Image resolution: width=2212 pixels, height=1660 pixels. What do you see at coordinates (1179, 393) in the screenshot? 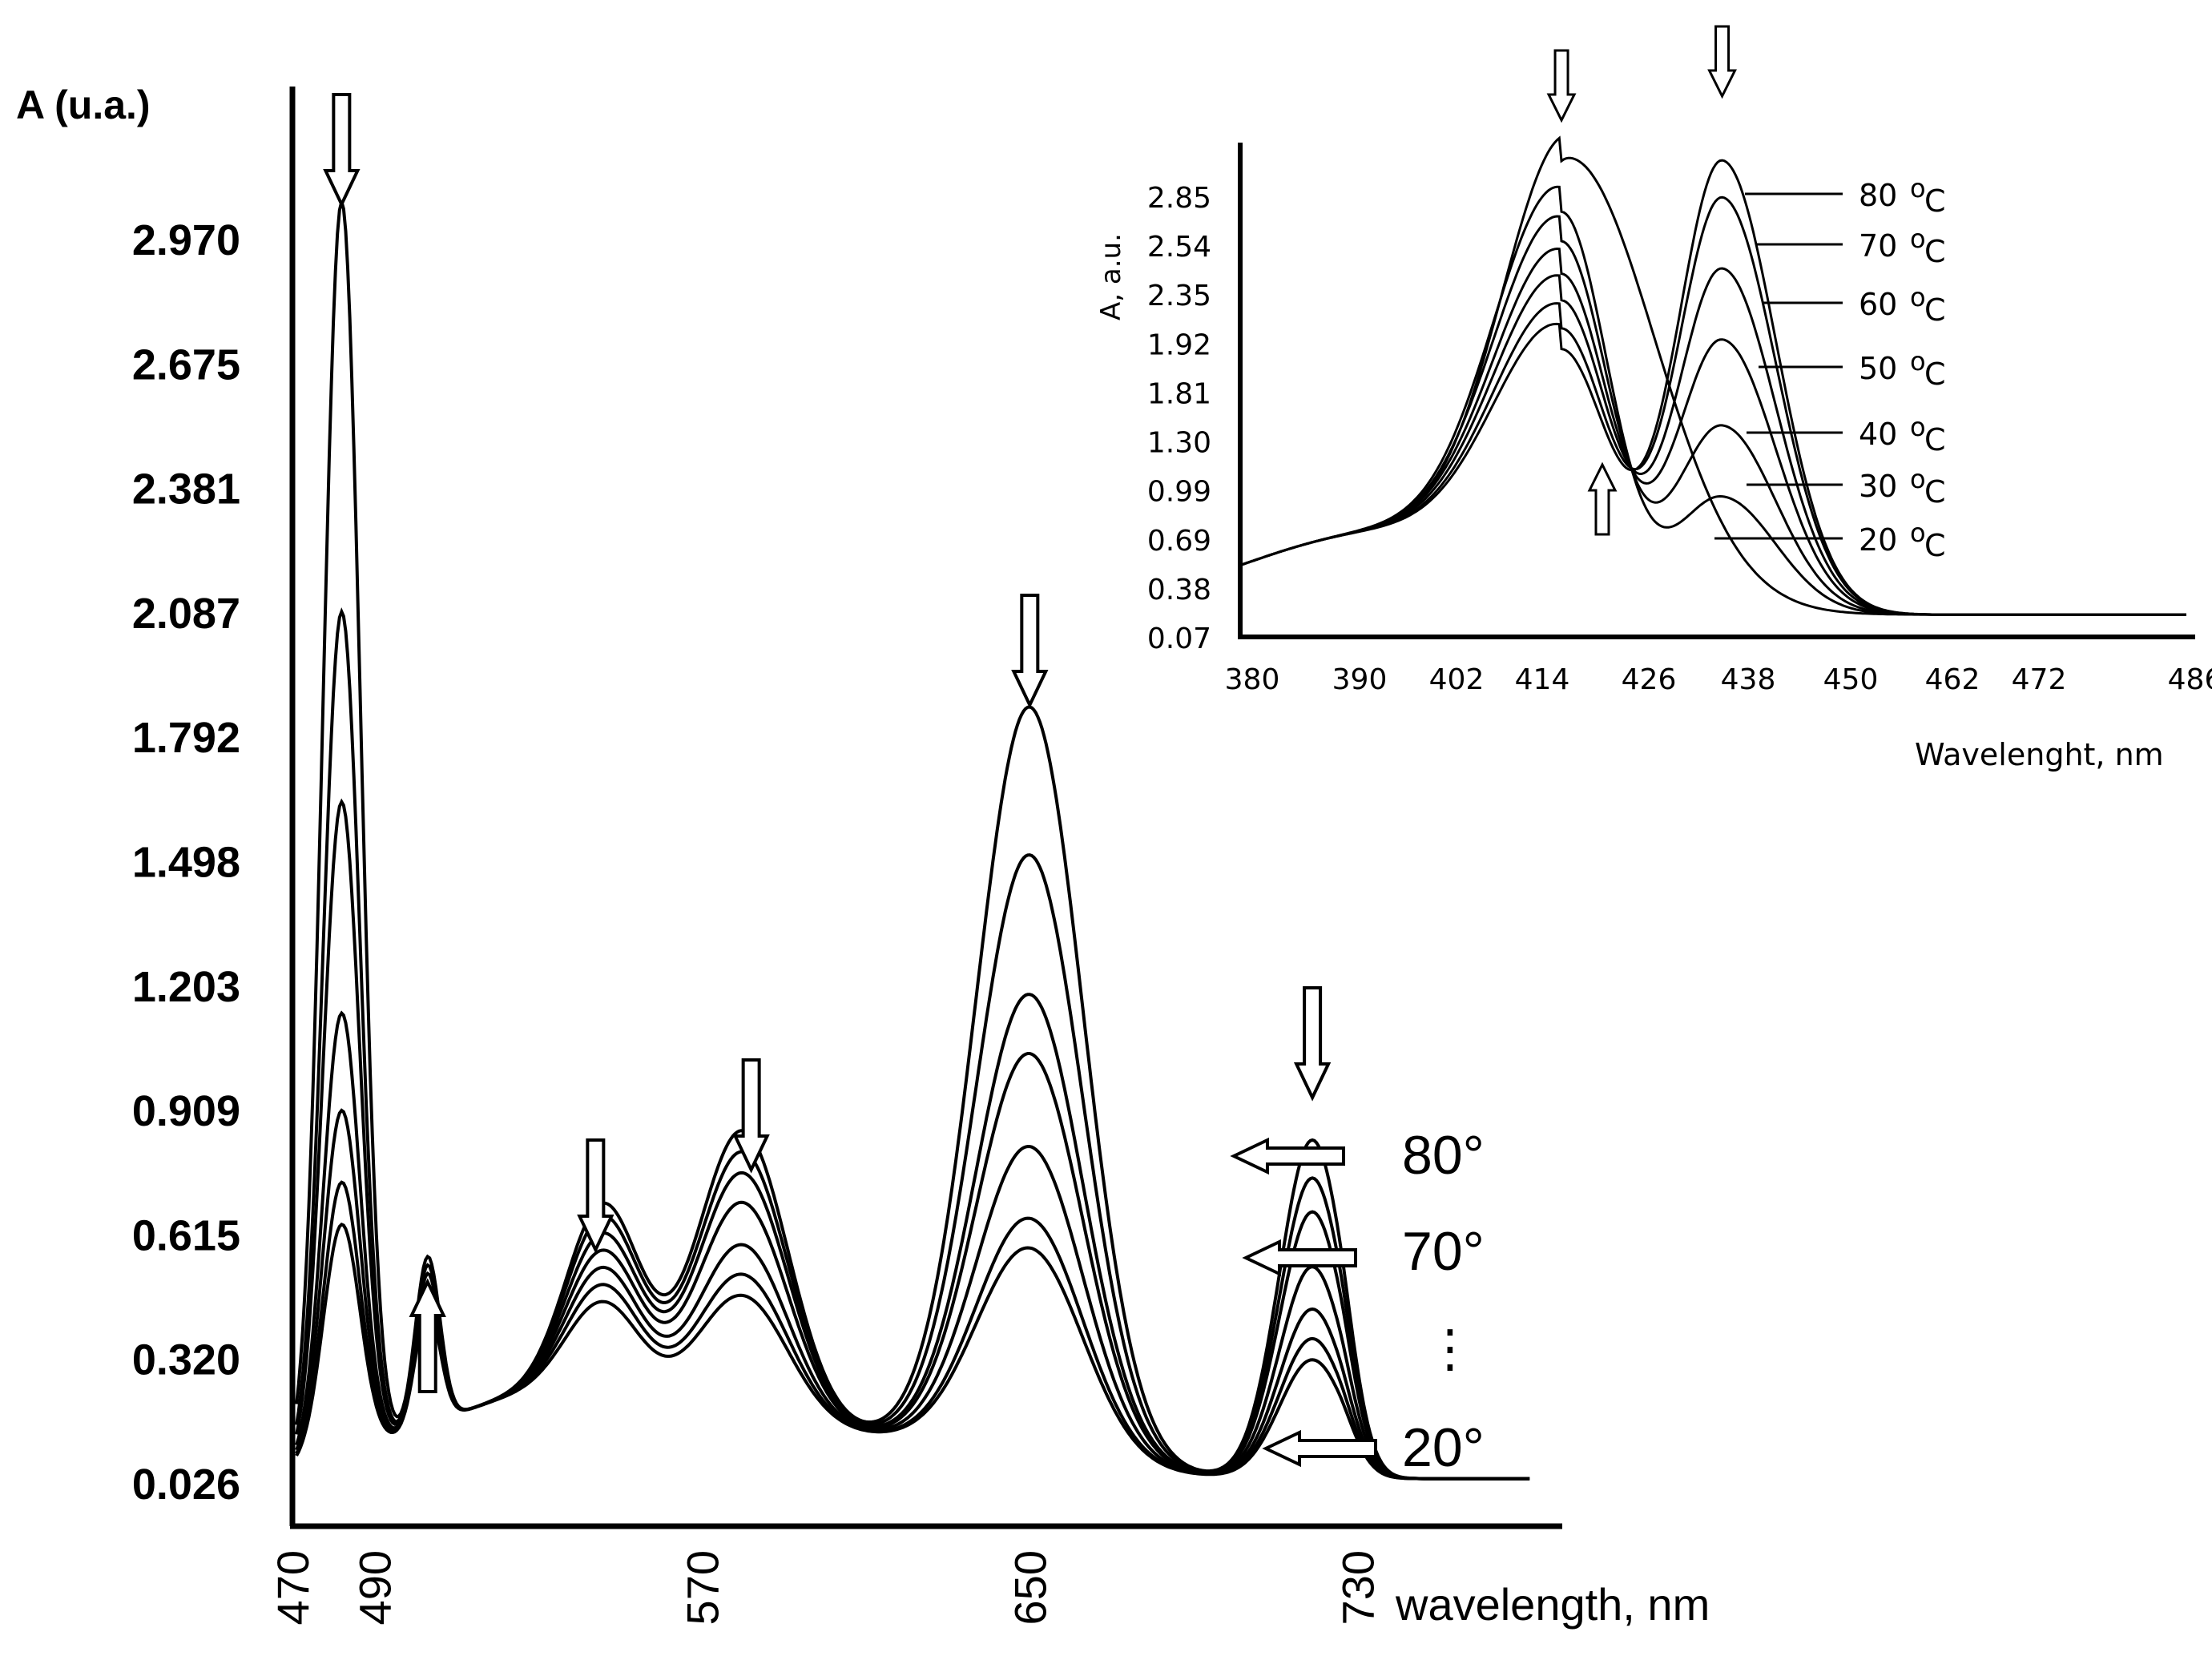
I see `inset-y-tick-label: 1.81` at bounding box center [1179, 393].